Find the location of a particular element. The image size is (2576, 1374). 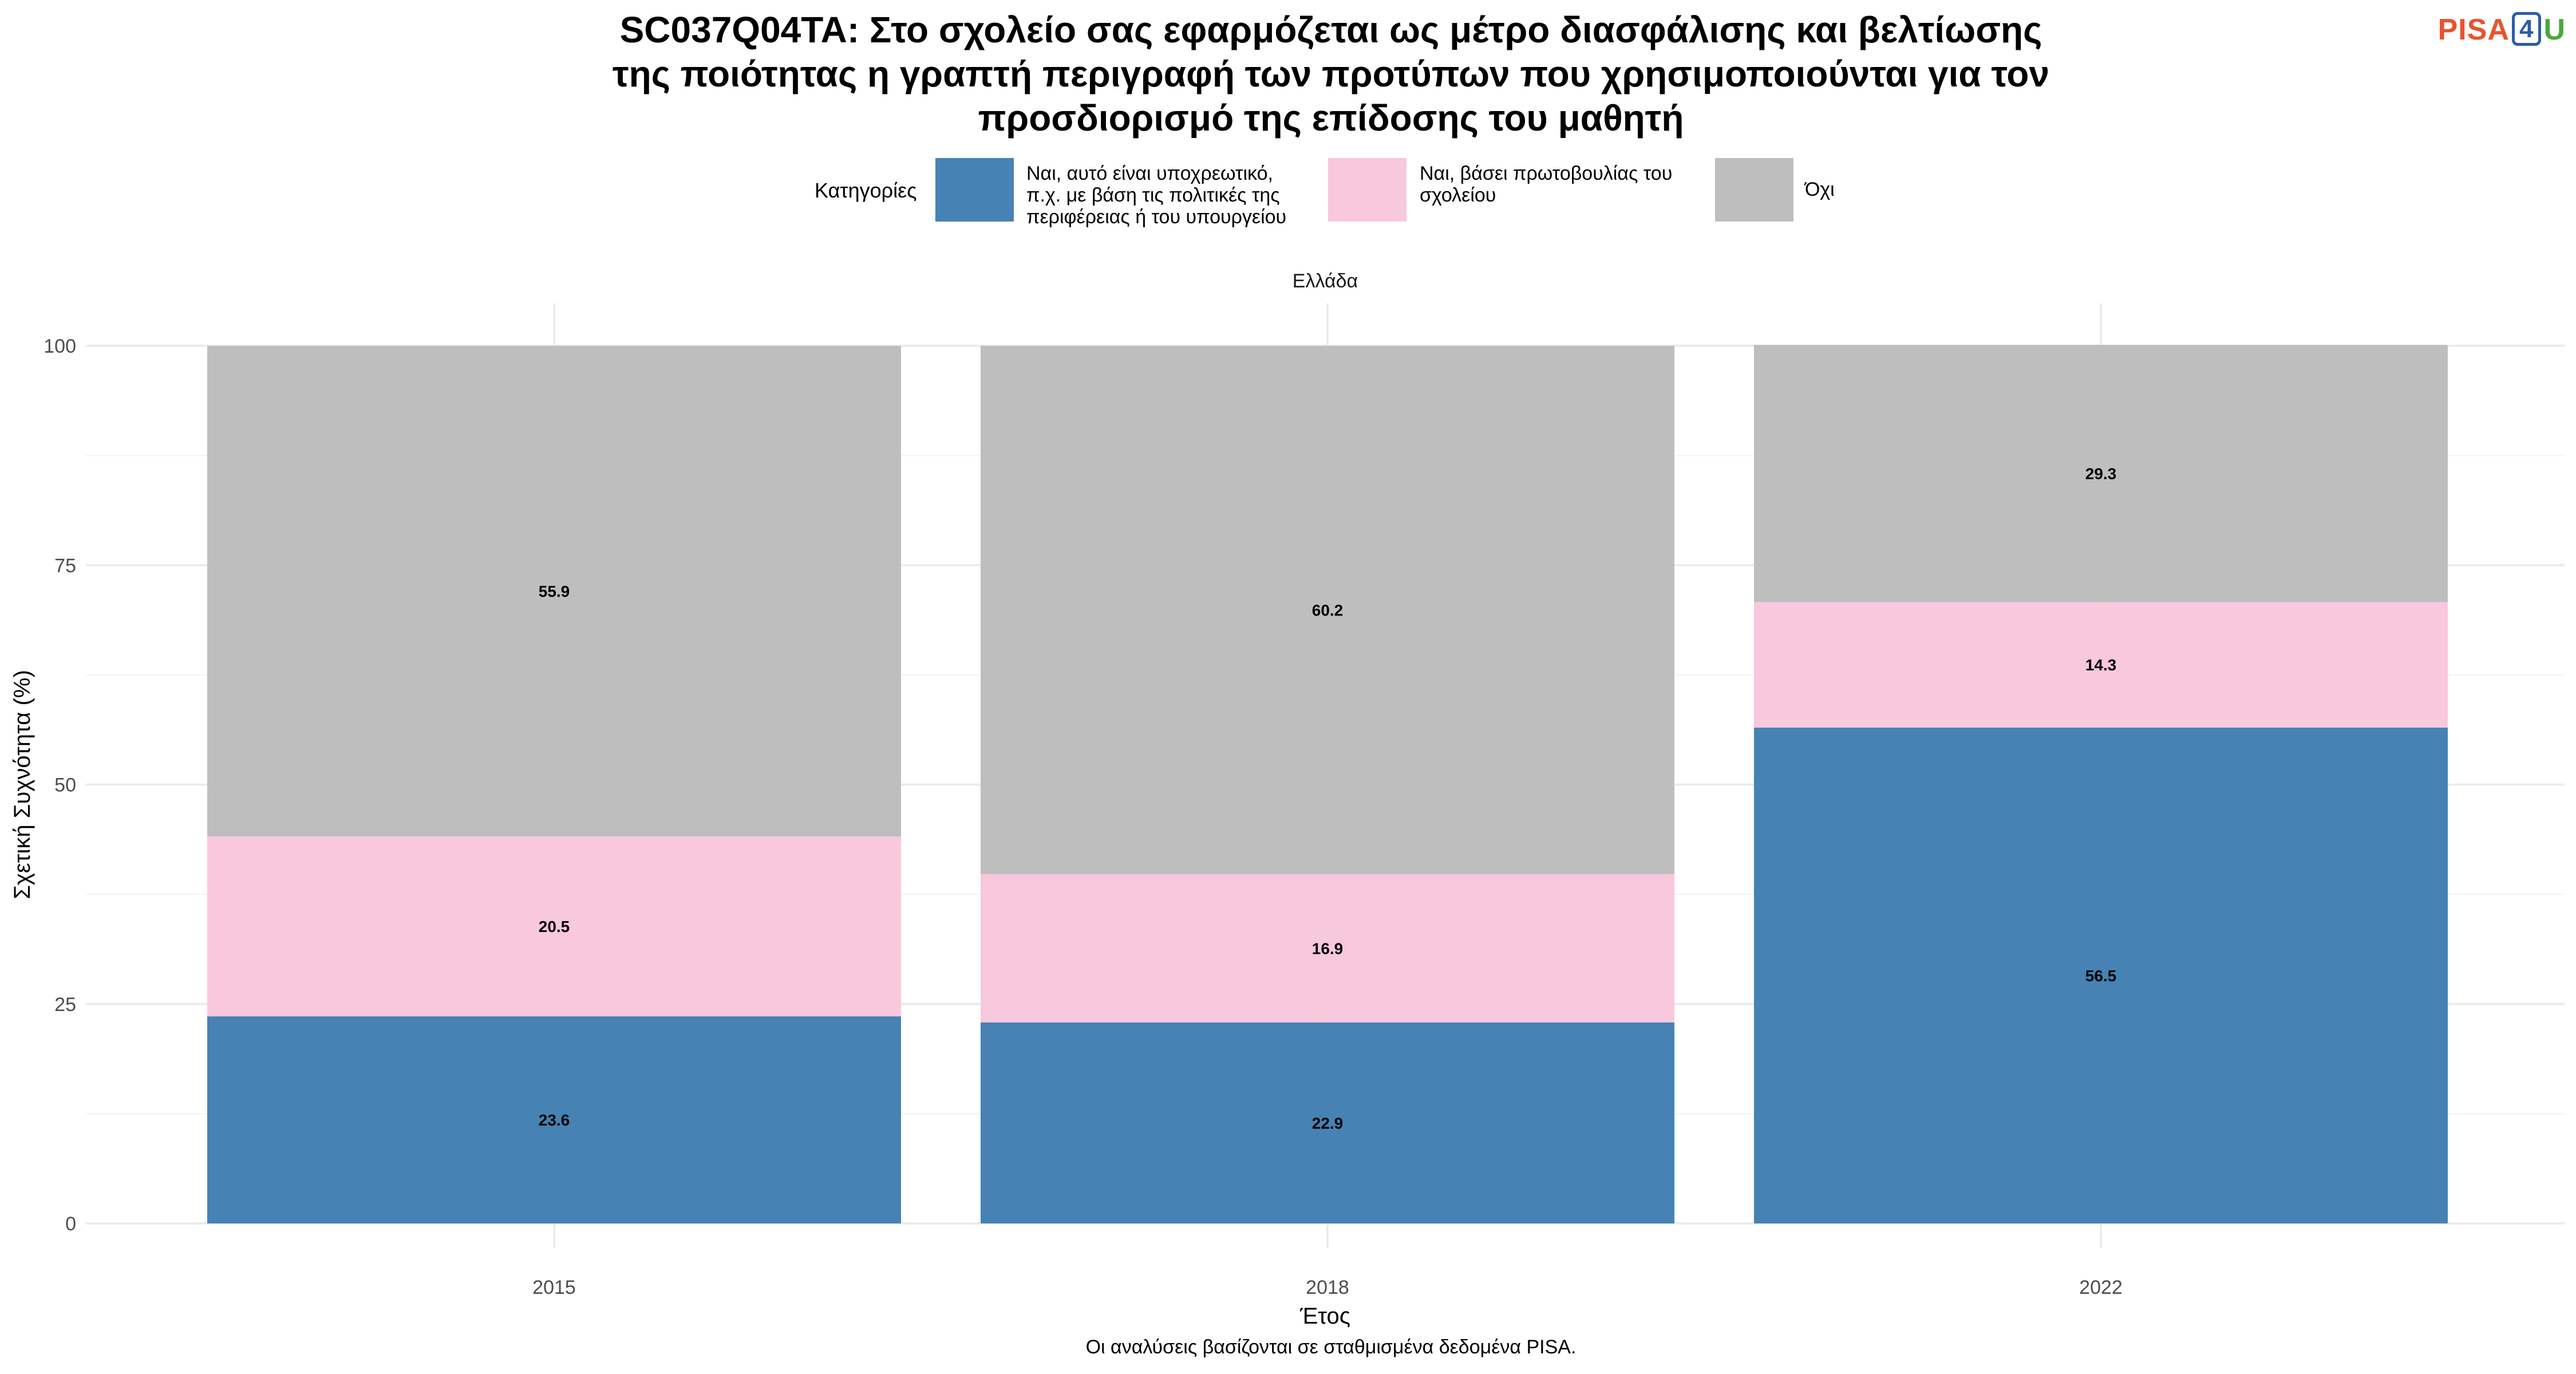

legend-label-mandatory-line: π.χ. με βάση τις πολιτικές της is located at coordinates (1153, 195).